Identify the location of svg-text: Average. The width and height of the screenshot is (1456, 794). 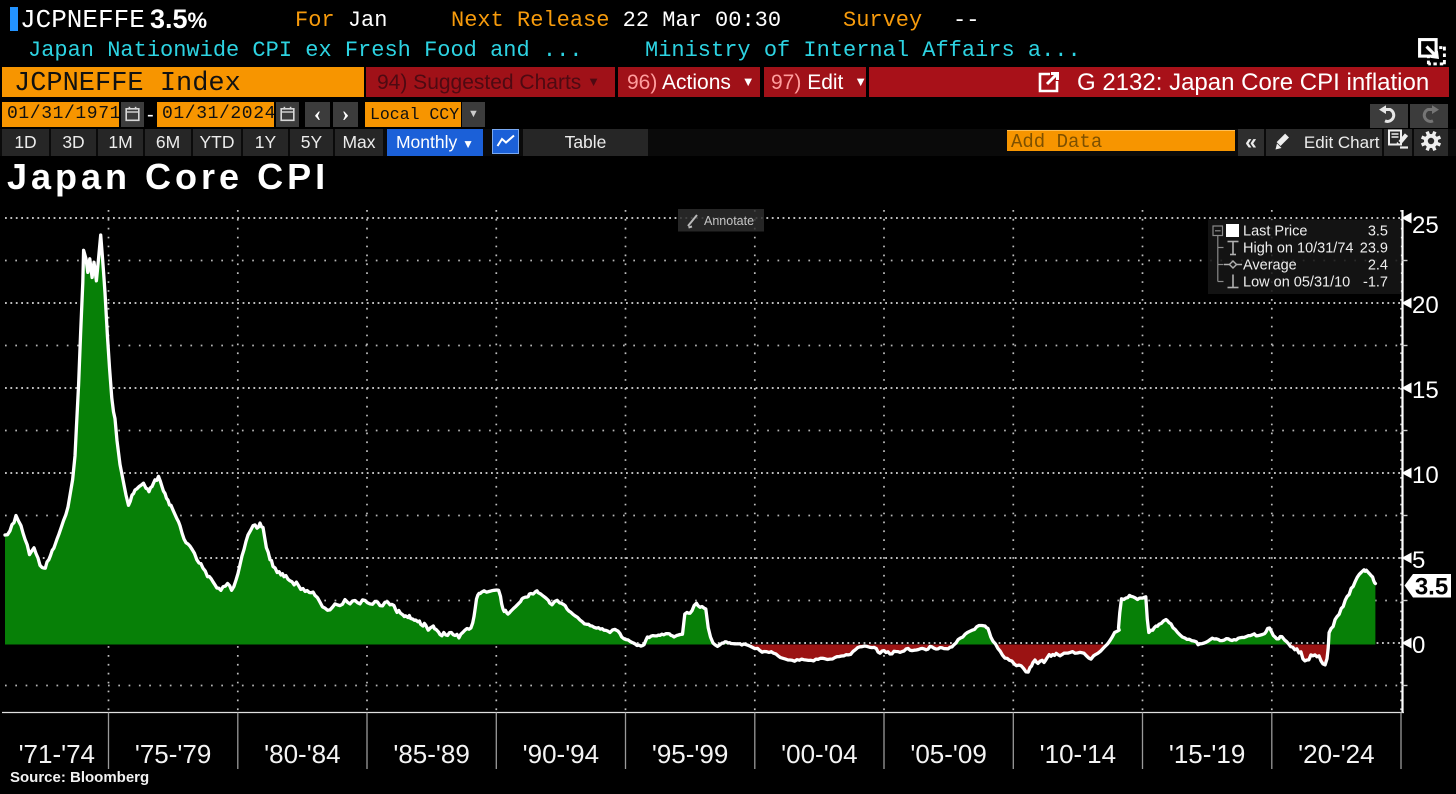
(1270, 266).